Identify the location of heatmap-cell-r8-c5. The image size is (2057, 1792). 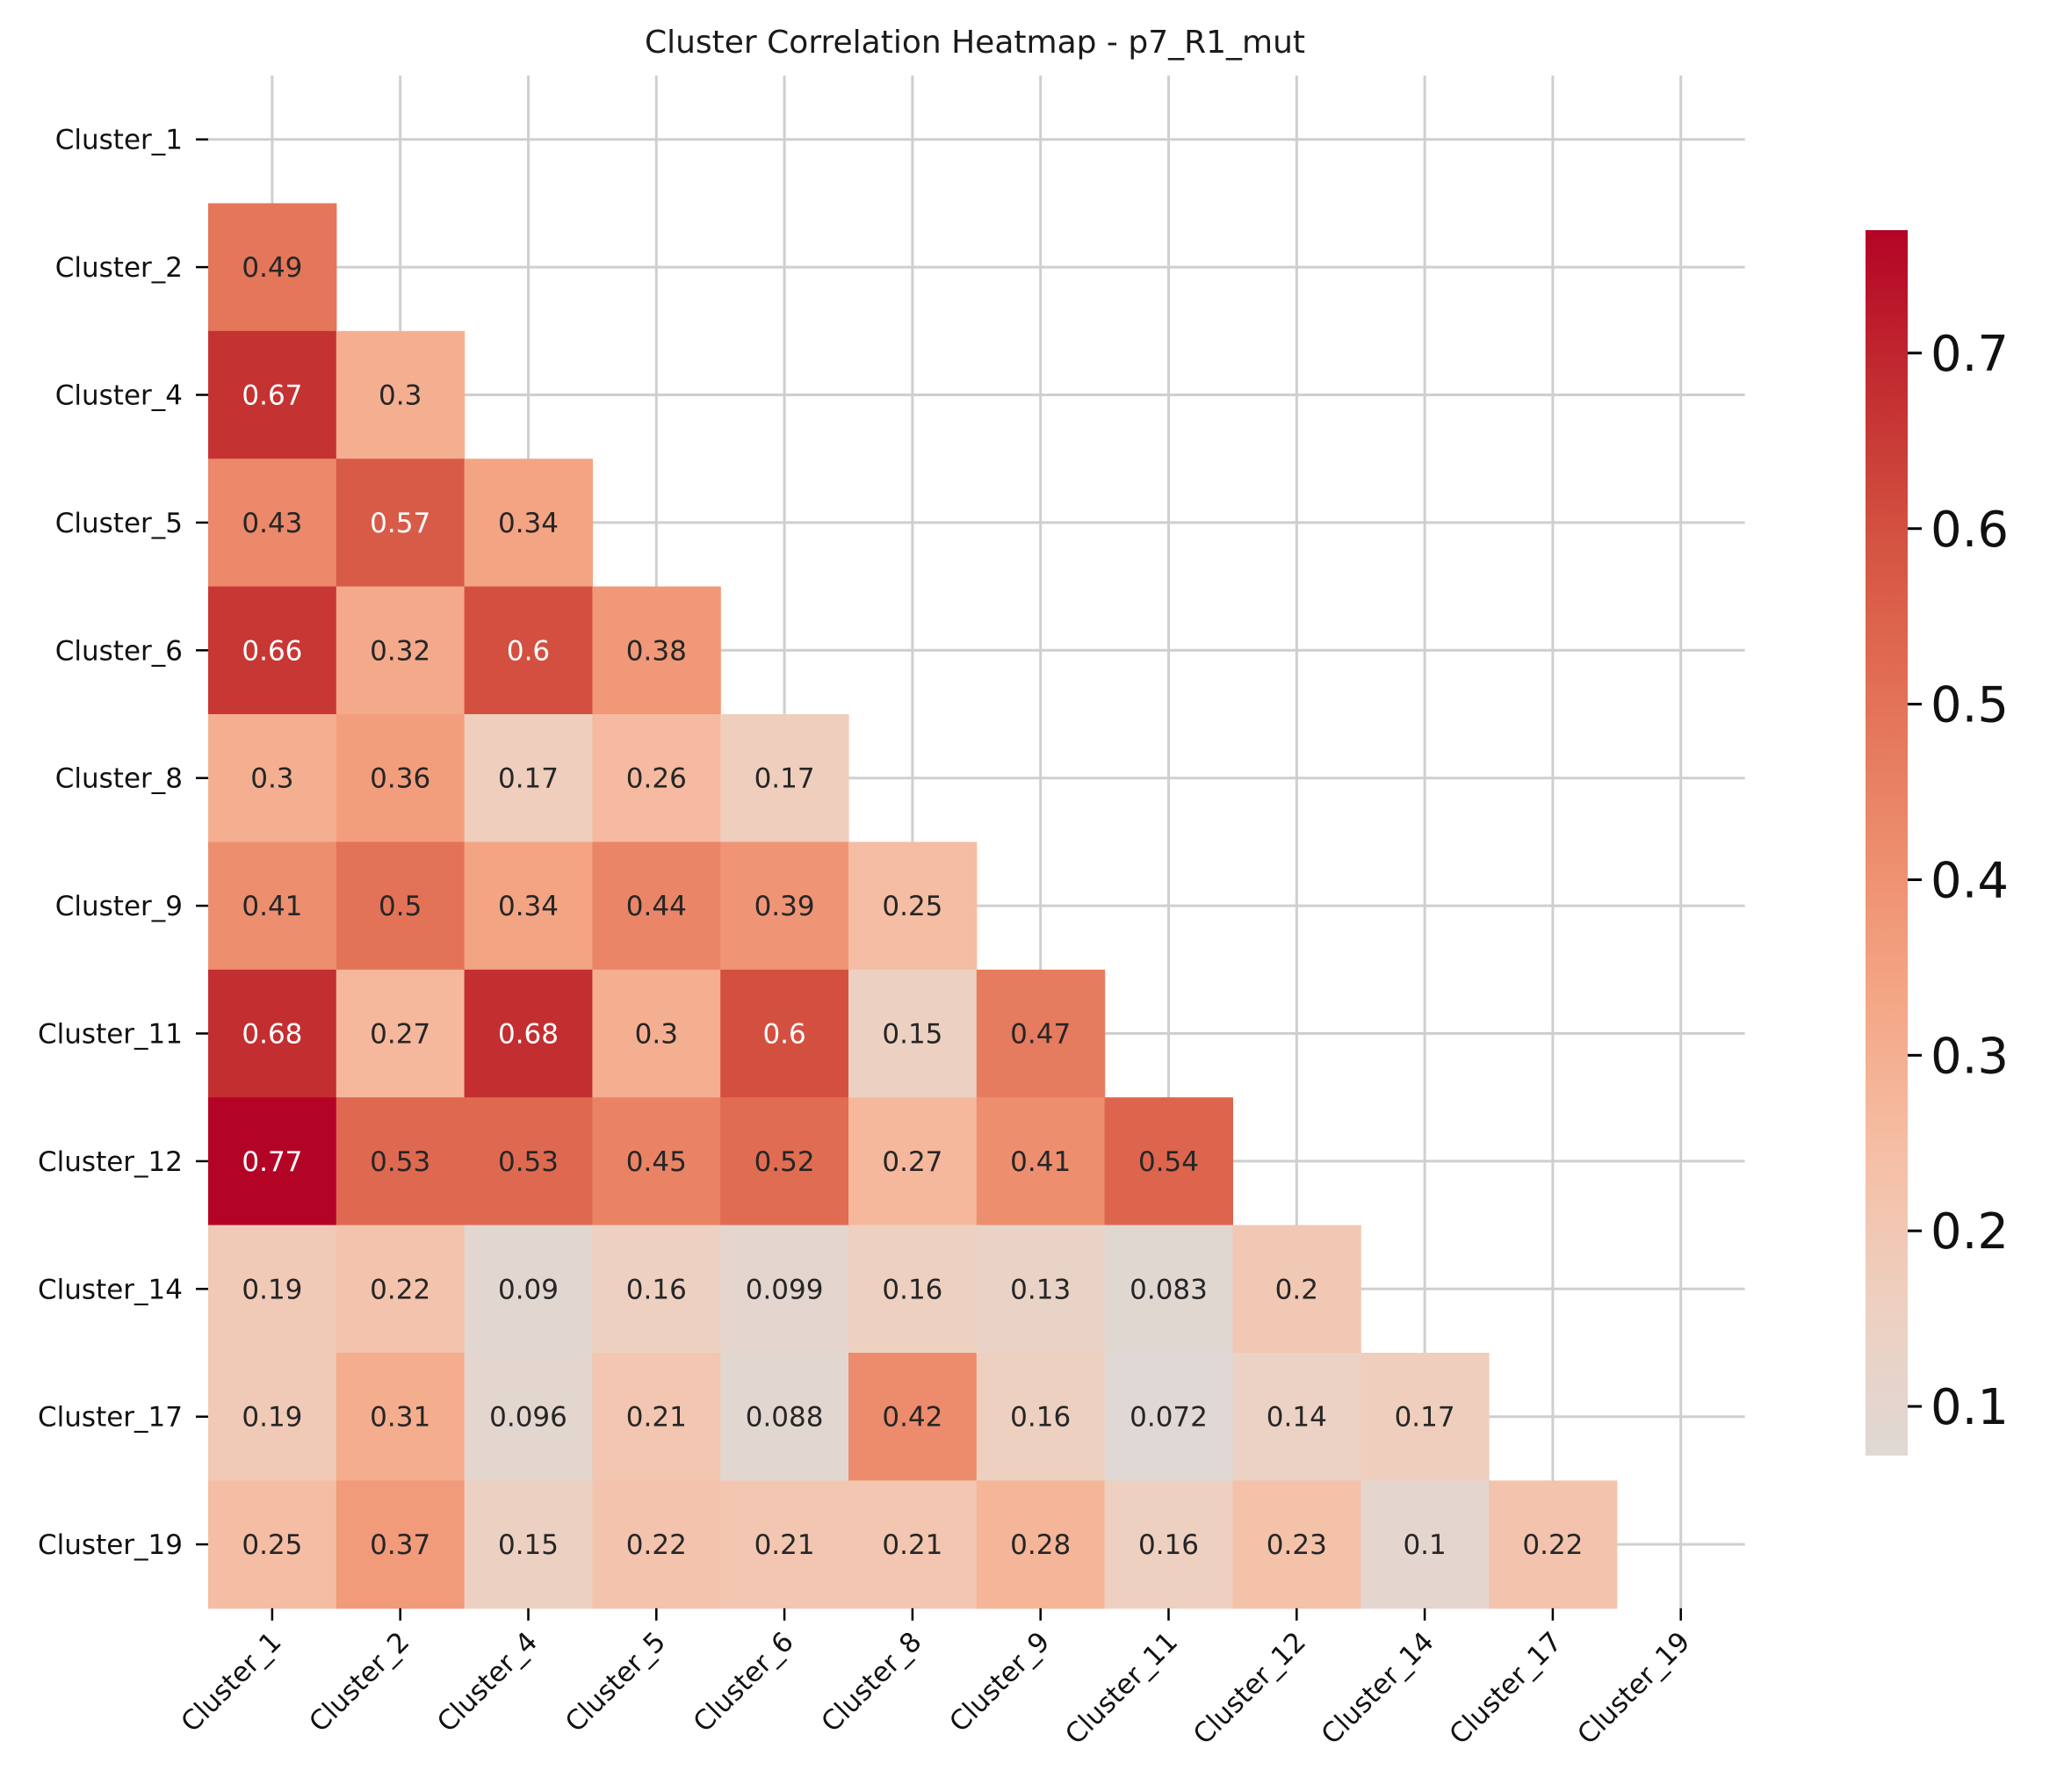
(913, 1161).